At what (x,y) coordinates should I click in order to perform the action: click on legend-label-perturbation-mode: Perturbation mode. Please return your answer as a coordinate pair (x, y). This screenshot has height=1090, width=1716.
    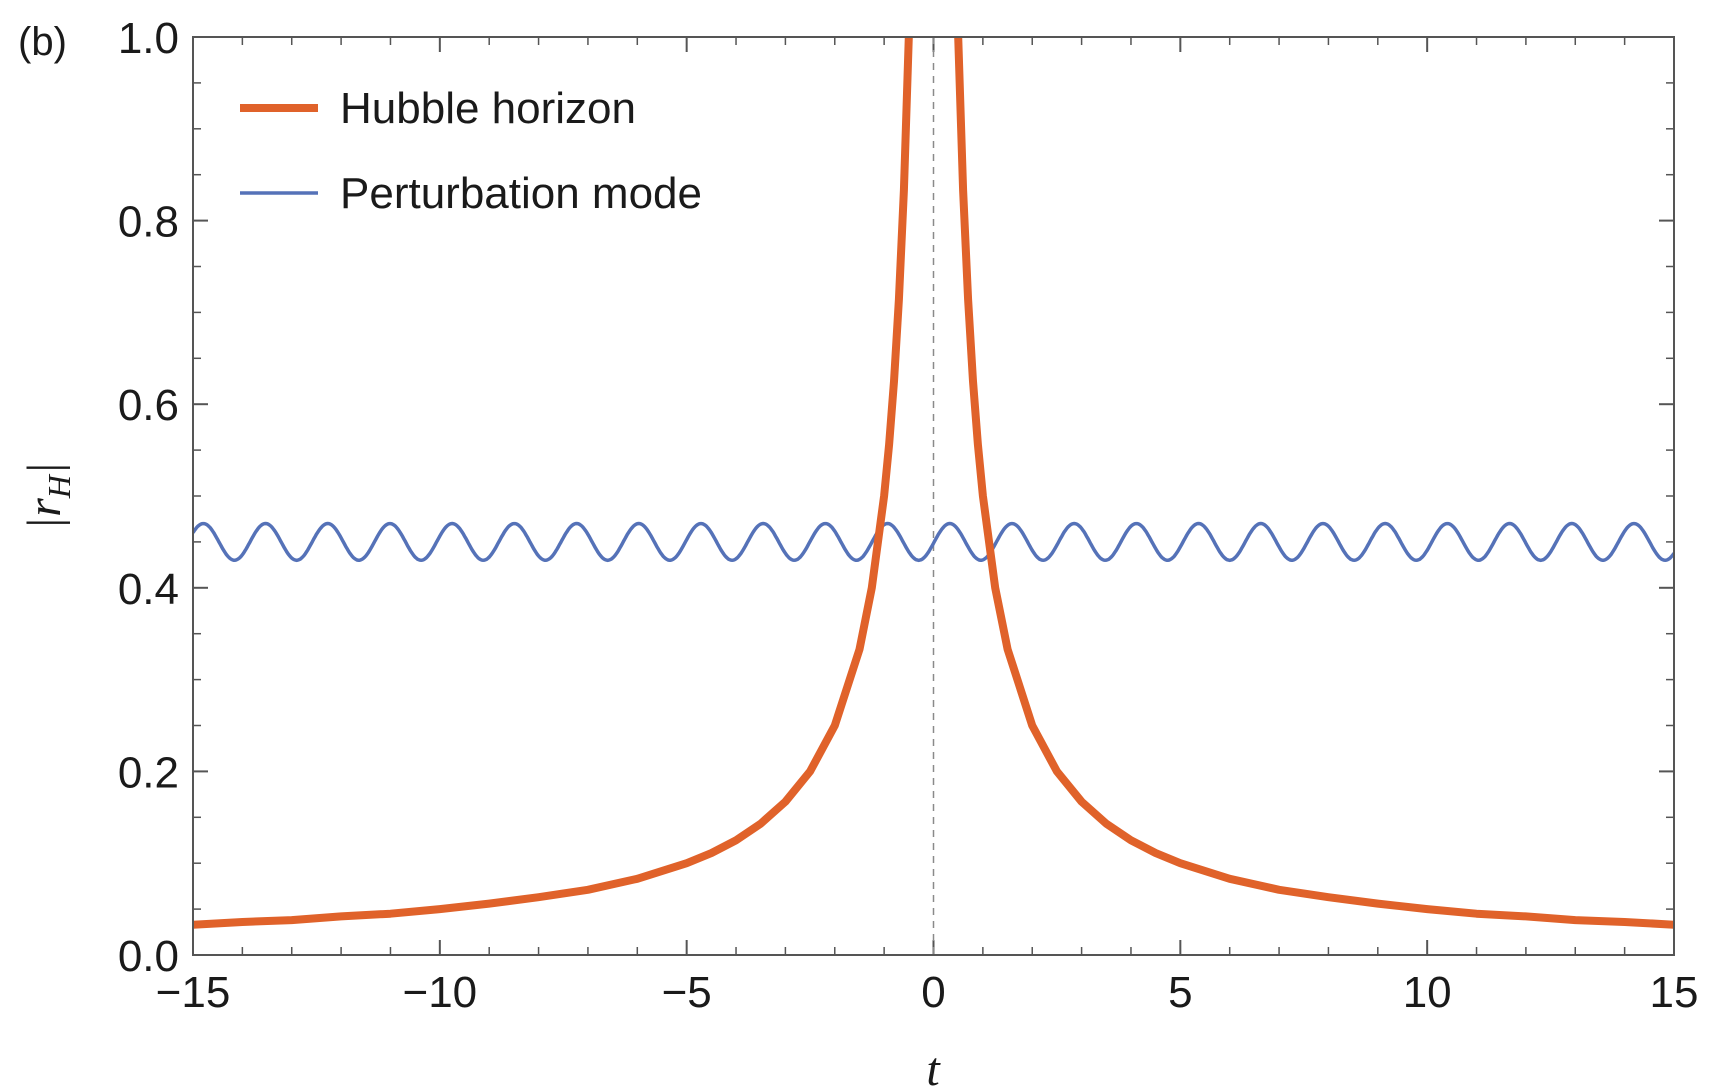
    Looking at the image, I should click on (521, 193).